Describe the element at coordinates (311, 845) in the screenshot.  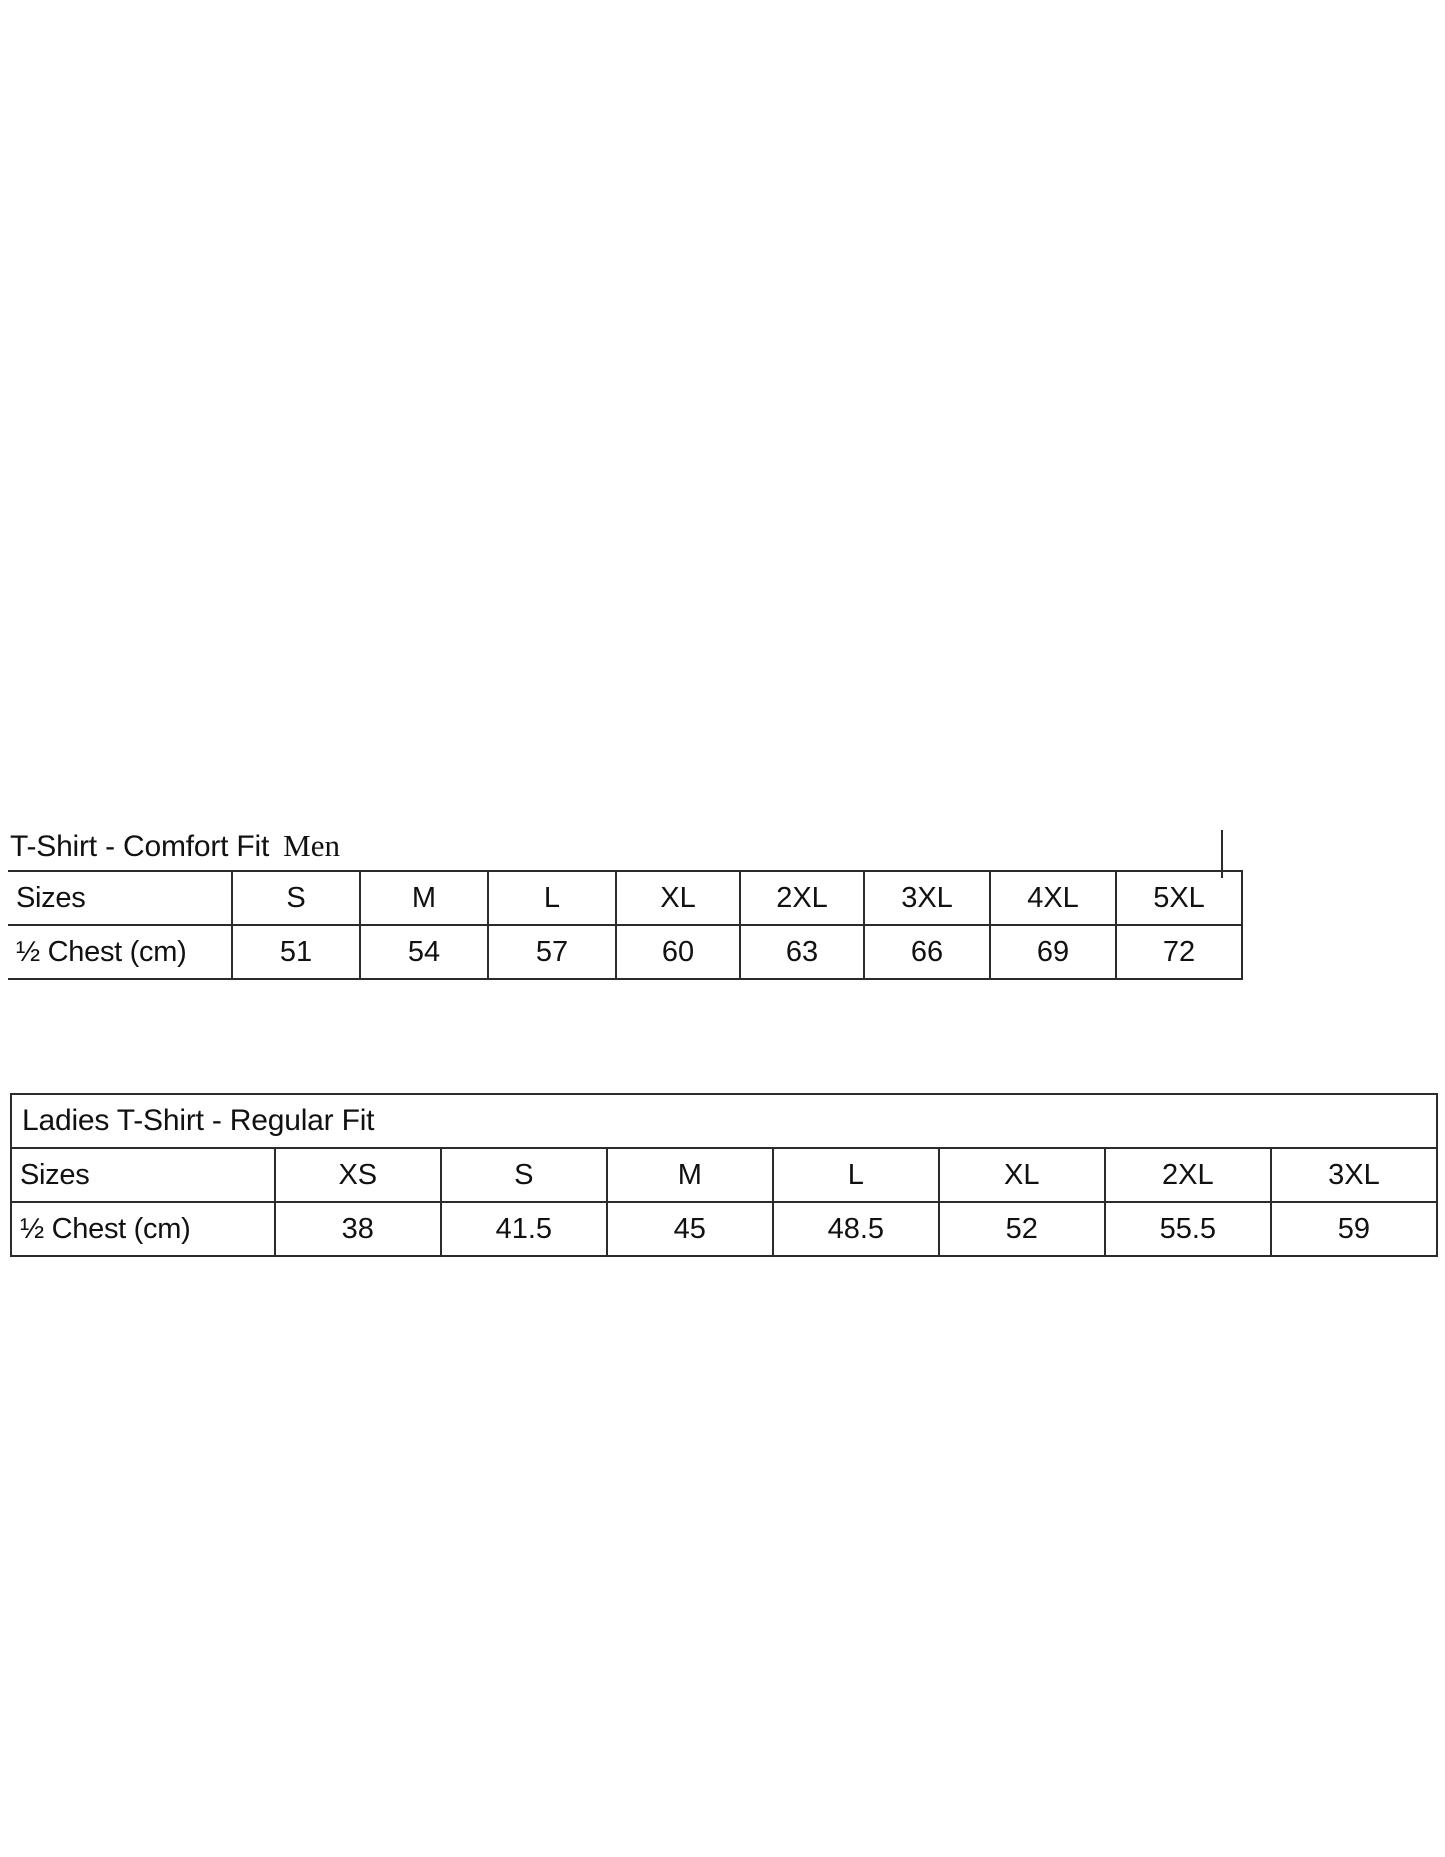
I see `mens-chart-title-suffix: Men` at that location.